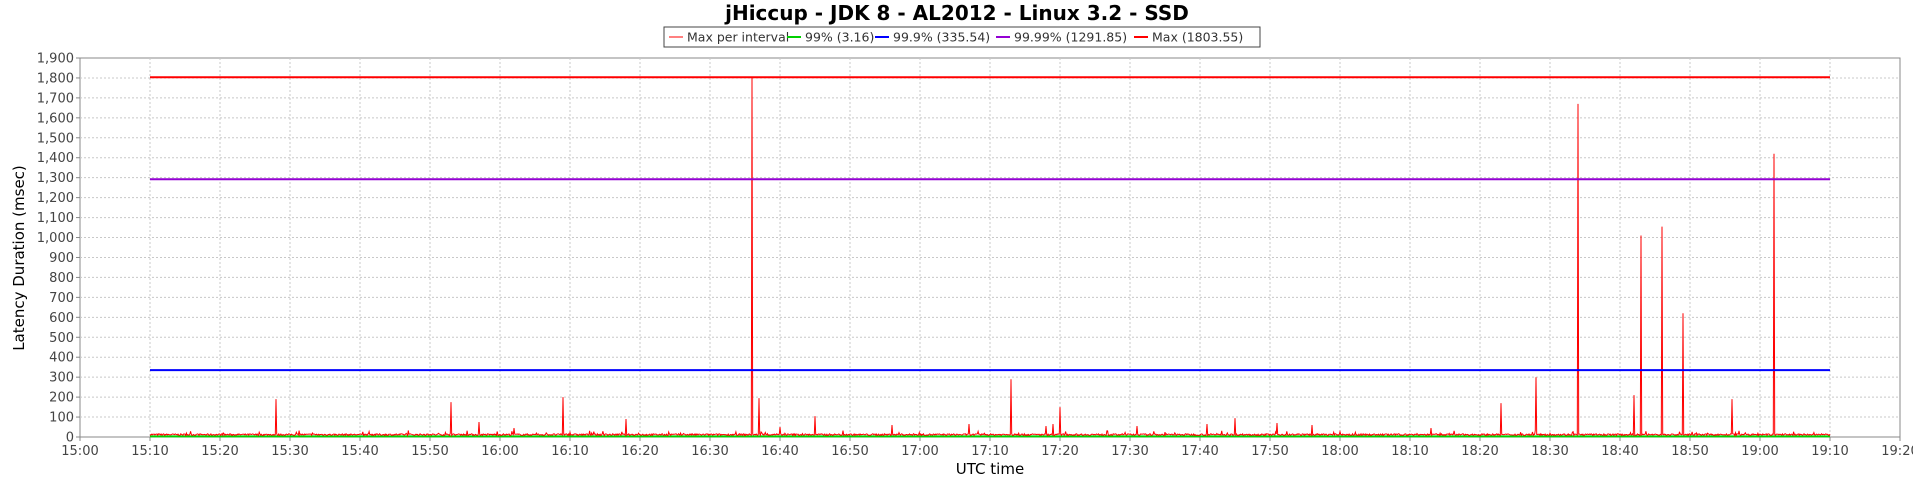  I want to click on x-tick-label: 15:10, so click(149, 451).